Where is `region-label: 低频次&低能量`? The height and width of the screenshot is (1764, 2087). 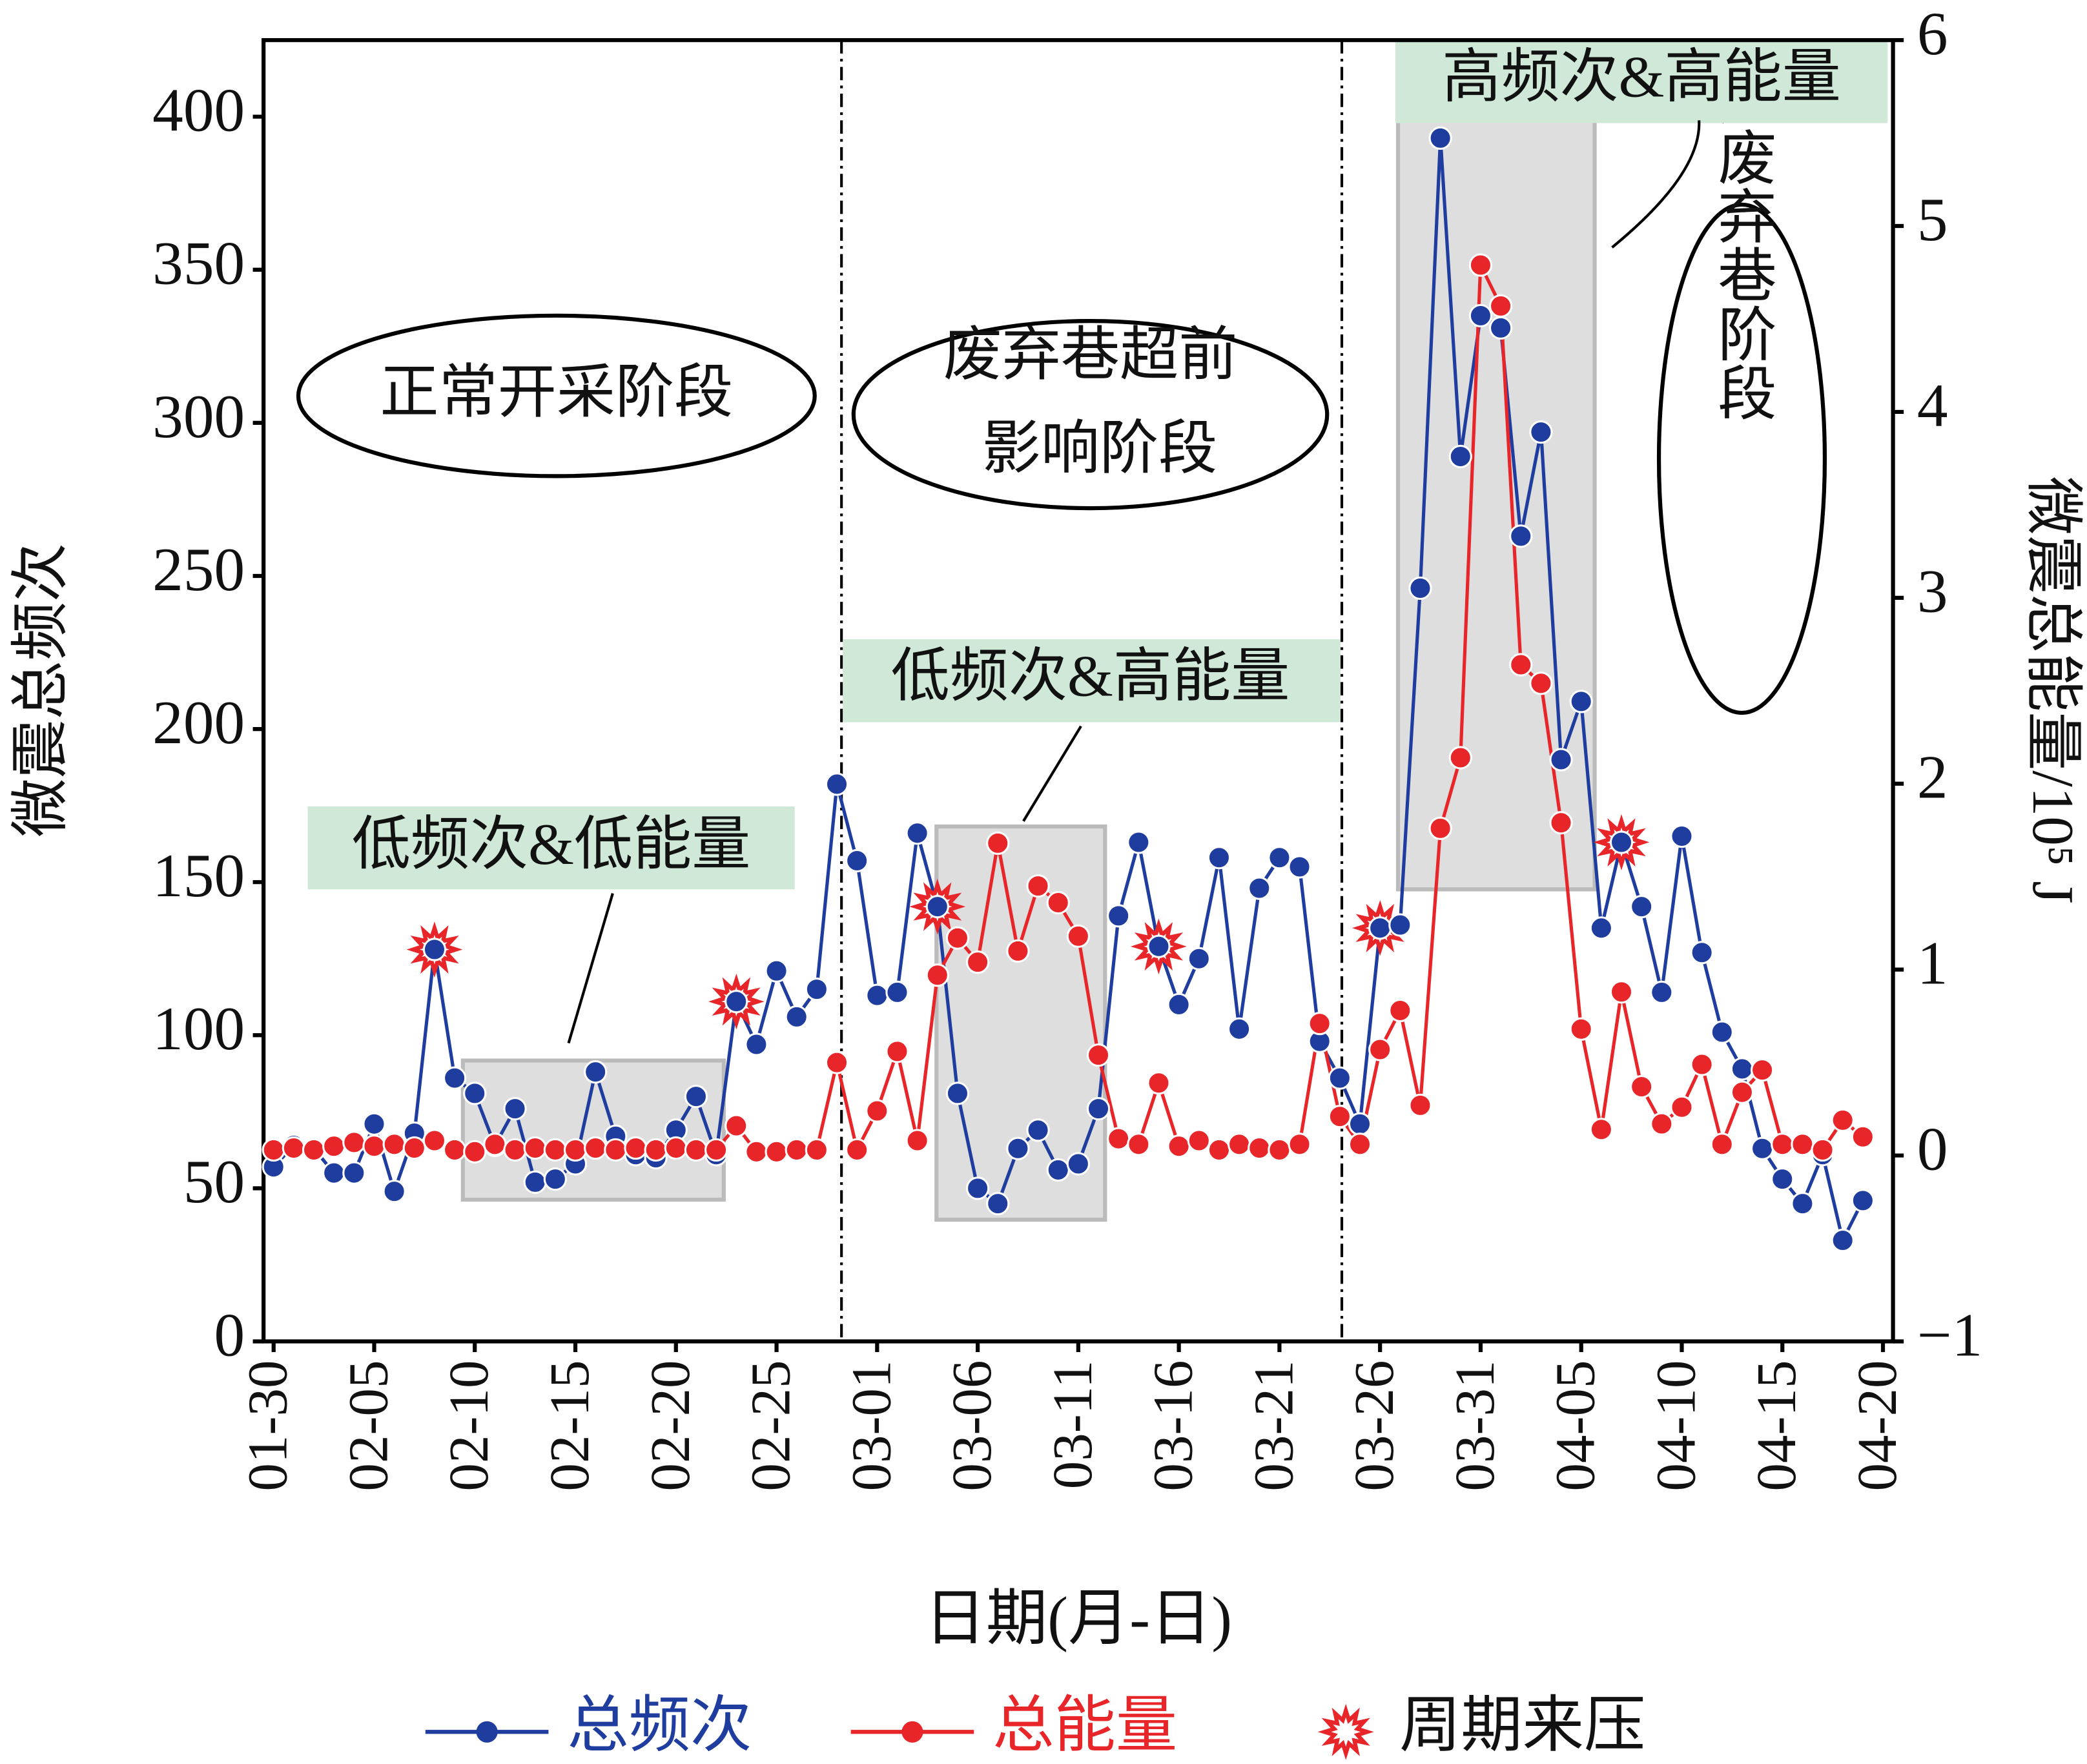 region-label: 低频次&低能量 is located at coordinates (552, 844).